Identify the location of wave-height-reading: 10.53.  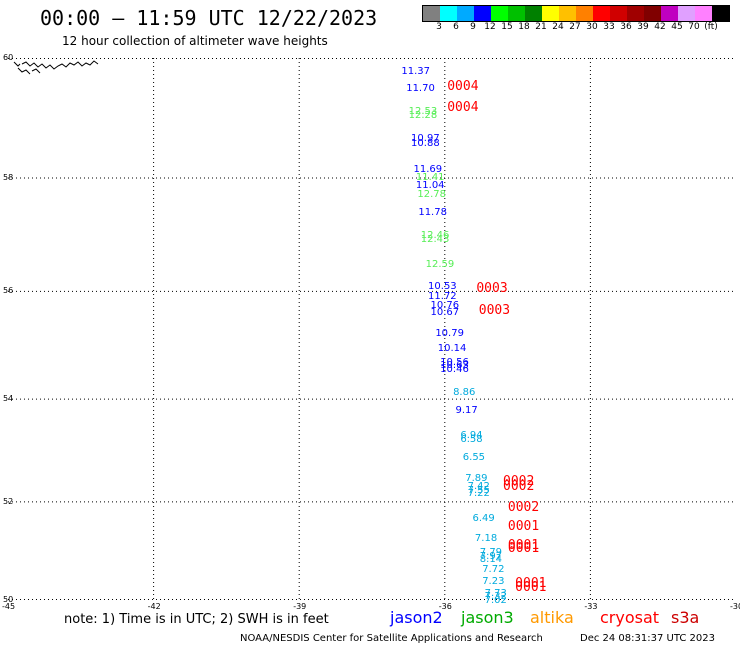
(442, 286).